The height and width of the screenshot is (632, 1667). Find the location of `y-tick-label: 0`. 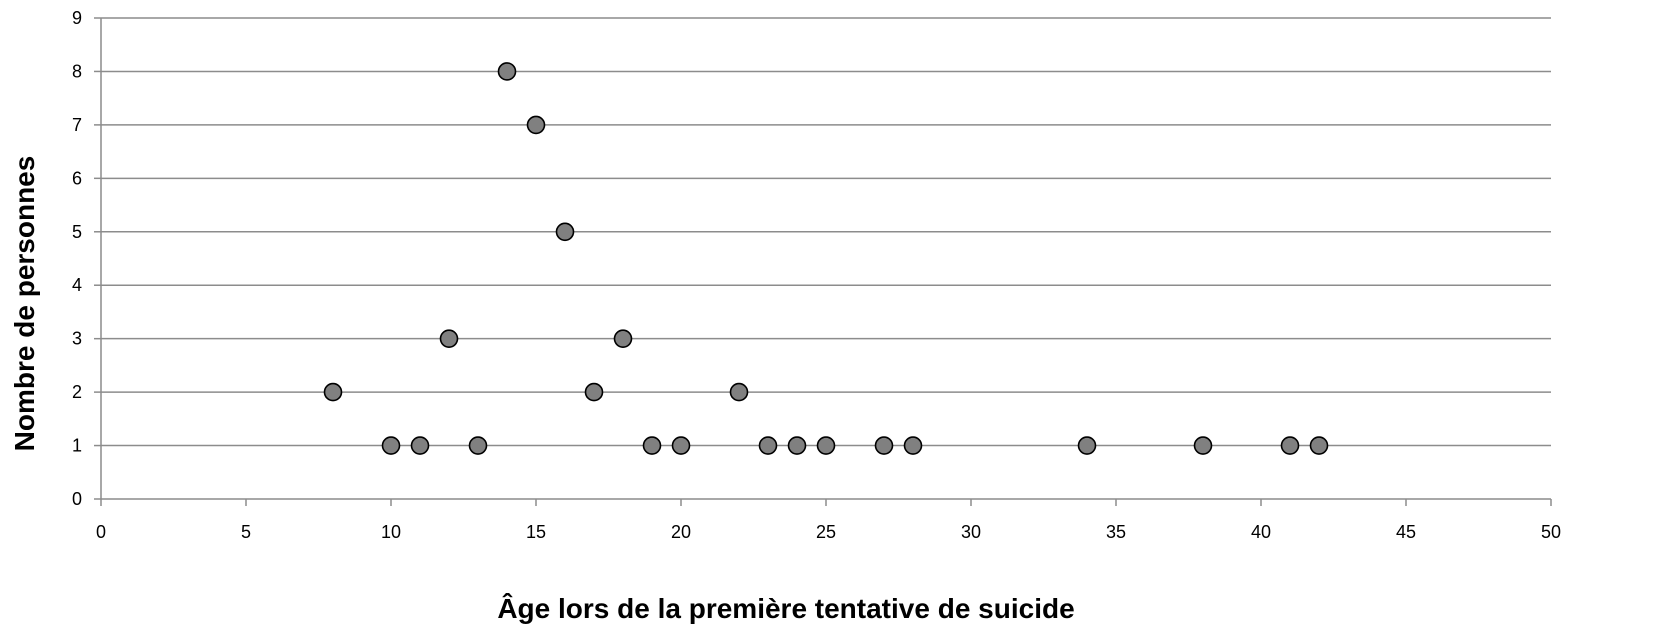

y-tick-label: 0 is located at coordinates (77, 499).